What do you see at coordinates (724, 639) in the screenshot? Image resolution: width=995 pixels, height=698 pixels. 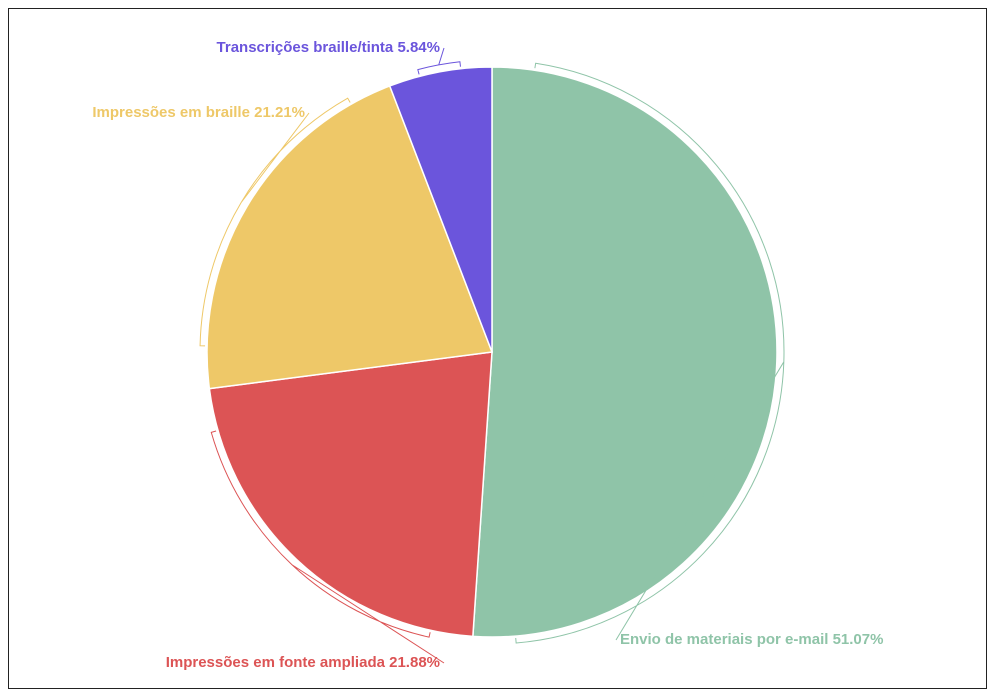 I see `label-name: Envio de materiais por e-mail` at bounding box center [724, 639].